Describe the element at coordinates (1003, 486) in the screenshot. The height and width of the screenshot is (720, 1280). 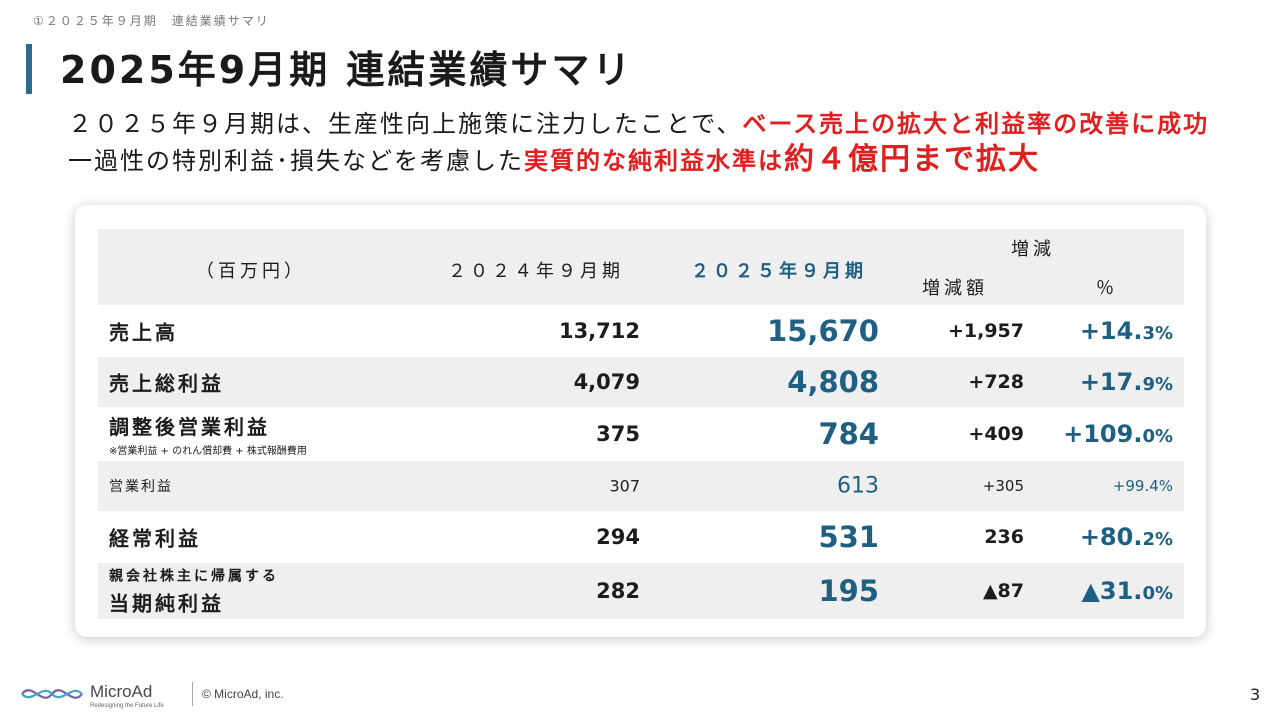
I see `value-change: +305` at that location.